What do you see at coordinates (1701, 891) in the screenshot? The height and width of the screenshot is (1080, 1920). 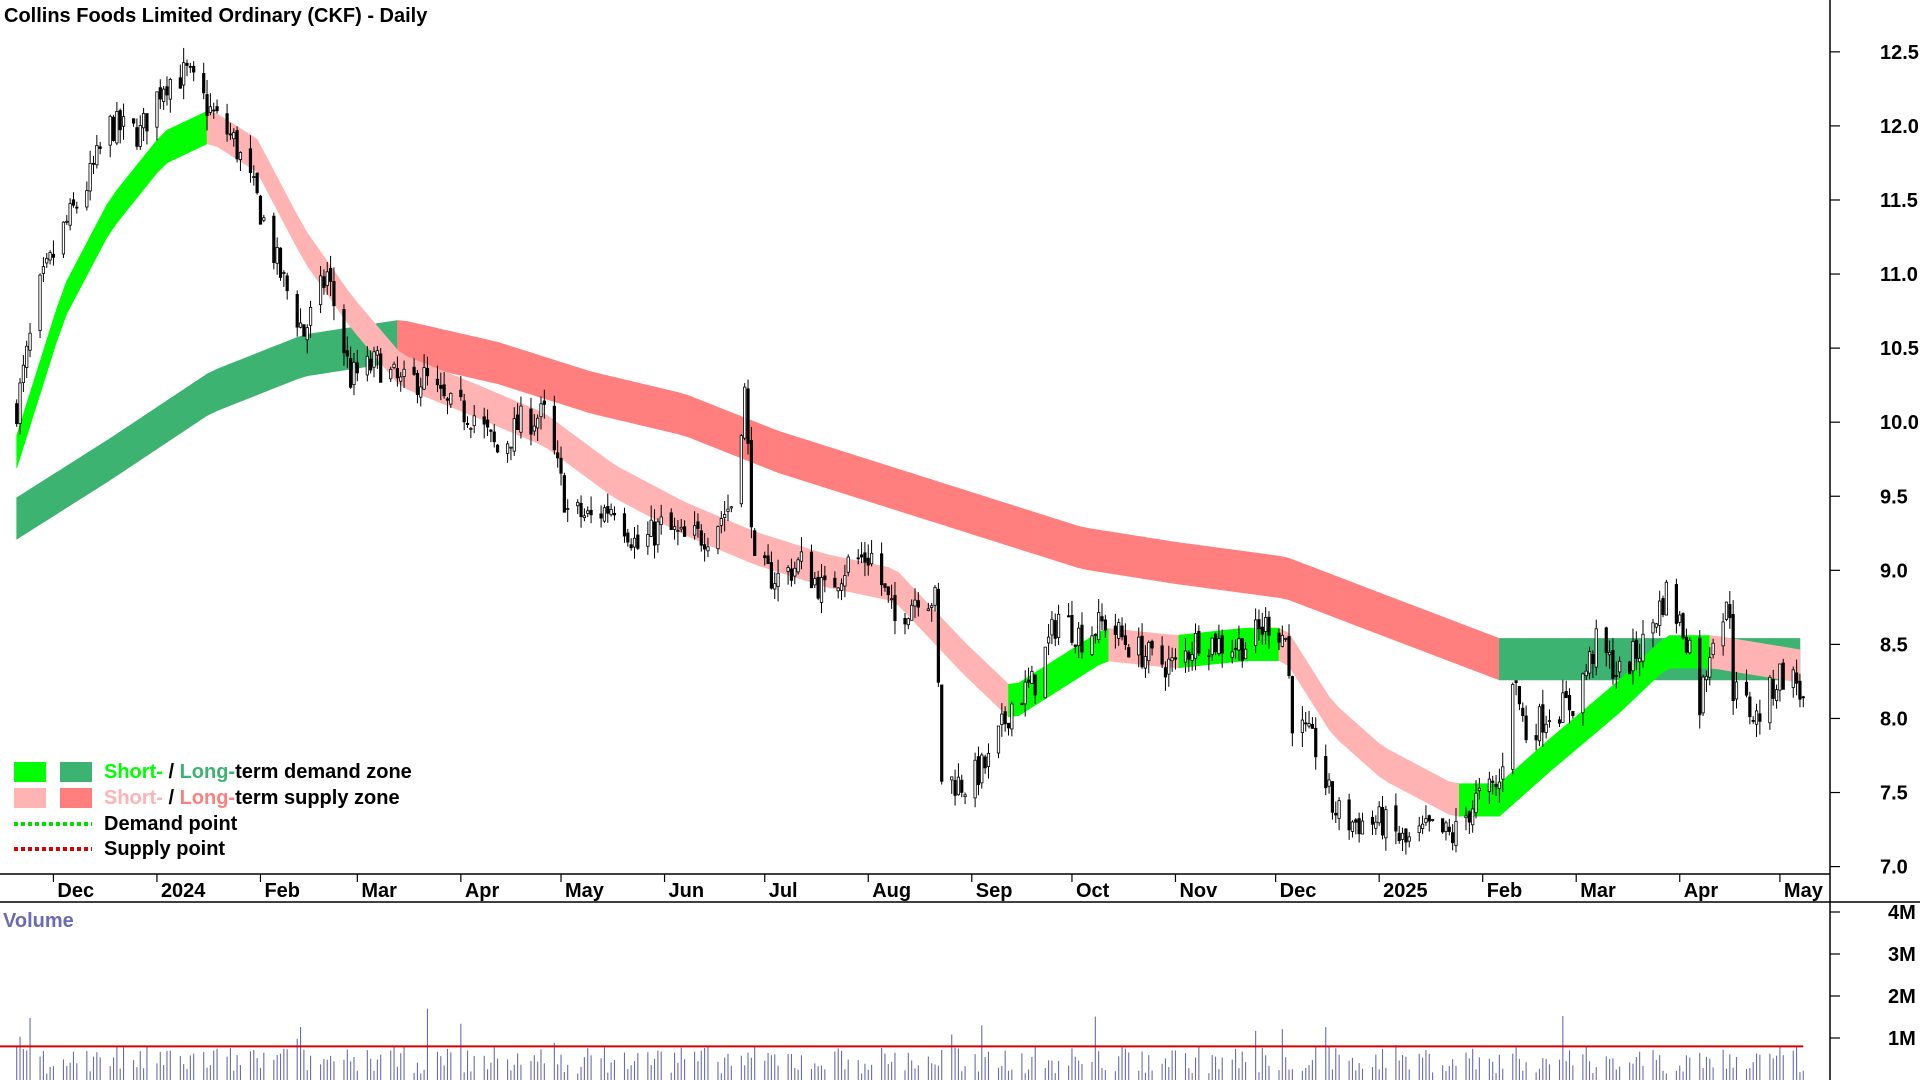 I see `time-tick-label: Apr` at bounding box center [1701, 891].